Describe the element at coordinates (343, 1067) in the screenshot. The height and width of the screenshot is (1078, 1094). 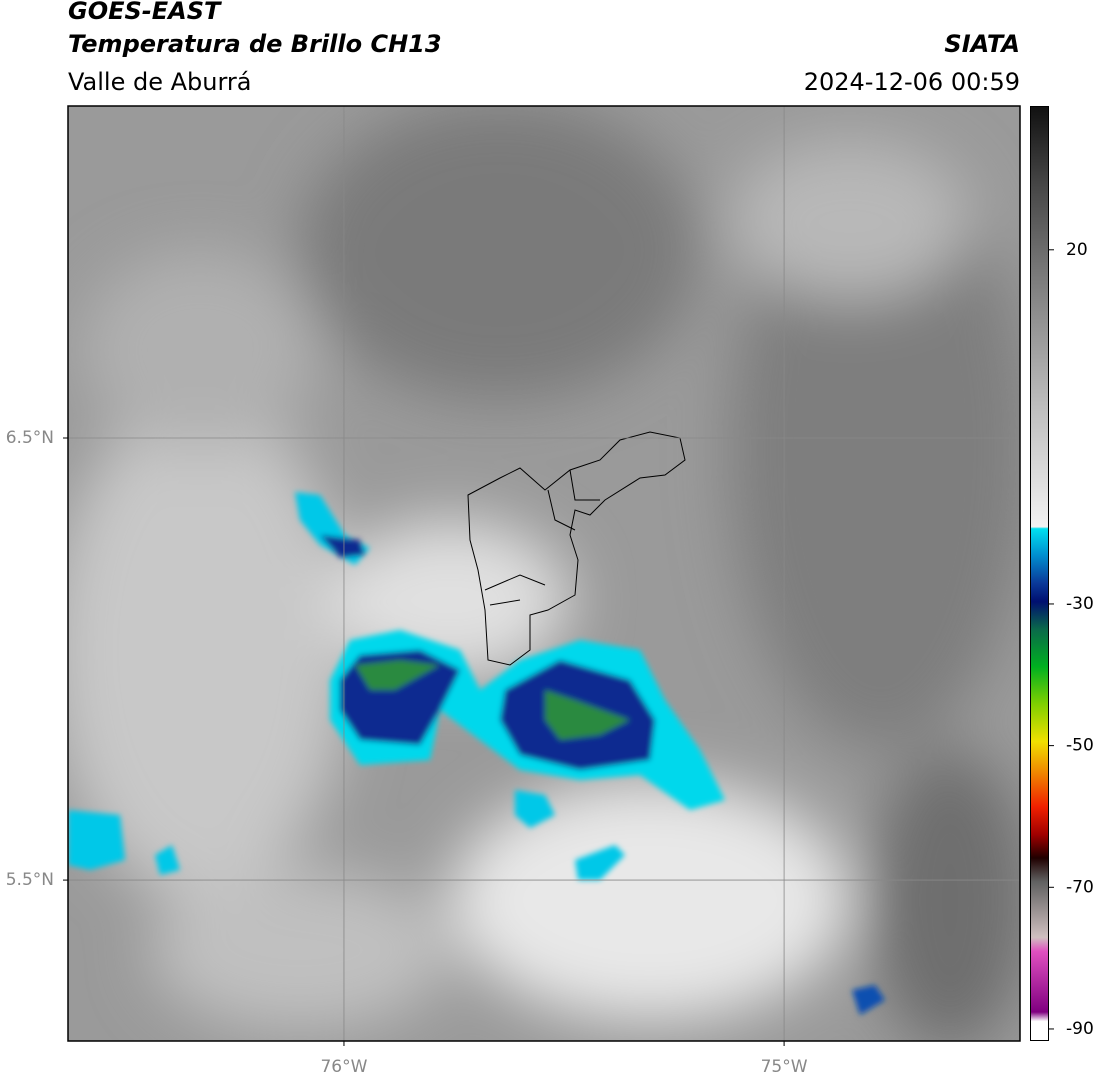
I see `x-tick-label: 76°W` at that location.